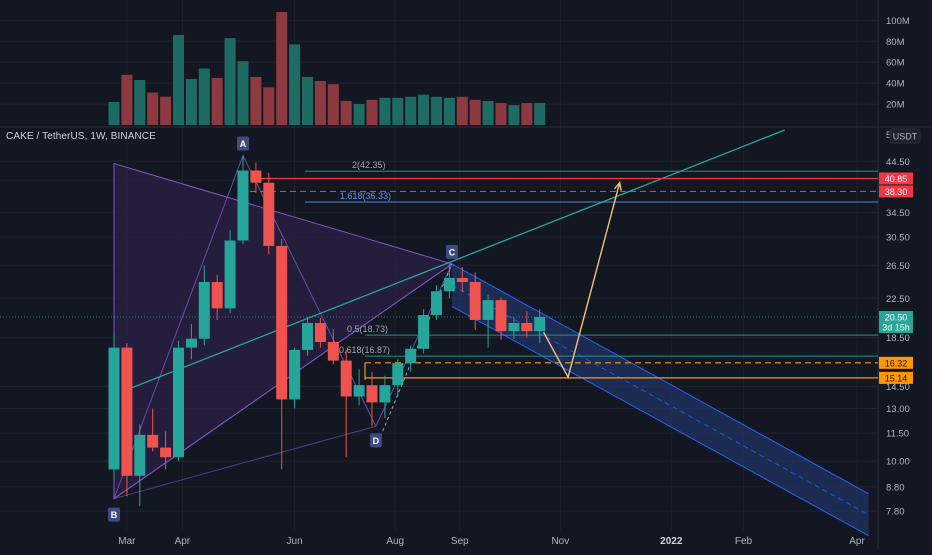  Describe the element at coordinates (898, 462) in the screenshot. I see `price-axis-label: 10.00` at that location.